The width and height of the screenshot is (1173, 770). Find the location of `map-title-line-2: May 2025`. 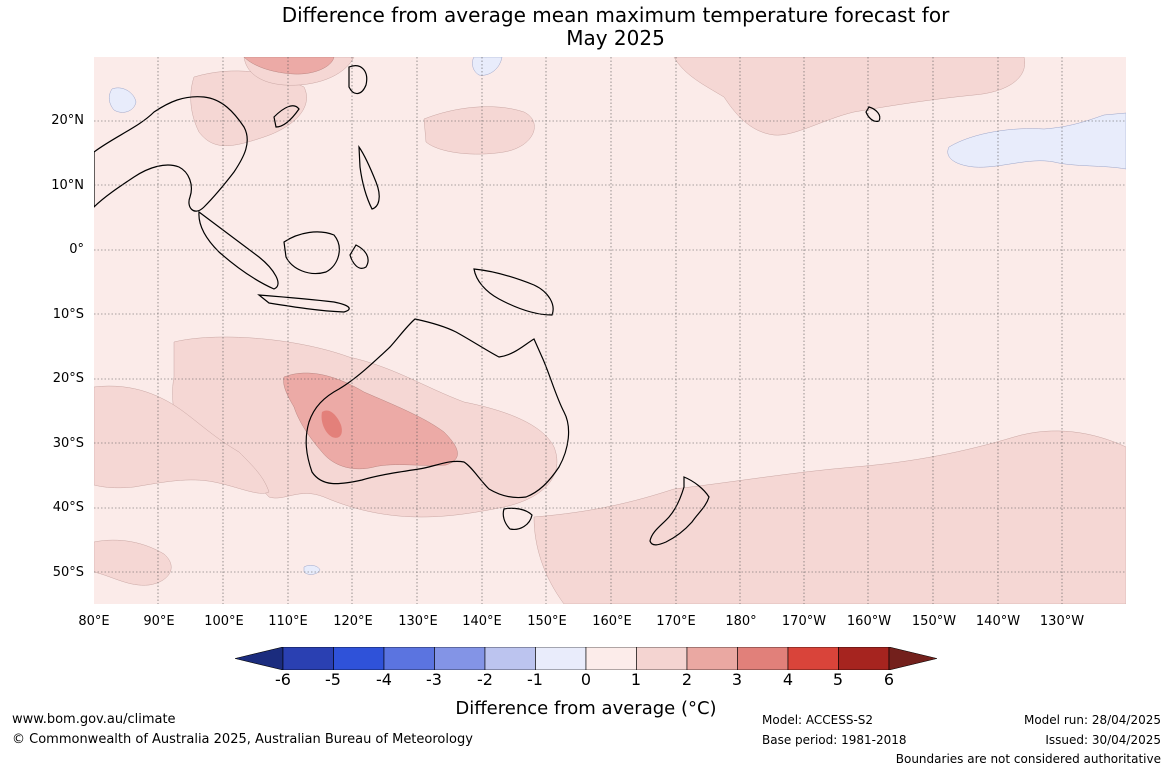

map-title-line-2: May 2025 is located at coordinates (615, 38).